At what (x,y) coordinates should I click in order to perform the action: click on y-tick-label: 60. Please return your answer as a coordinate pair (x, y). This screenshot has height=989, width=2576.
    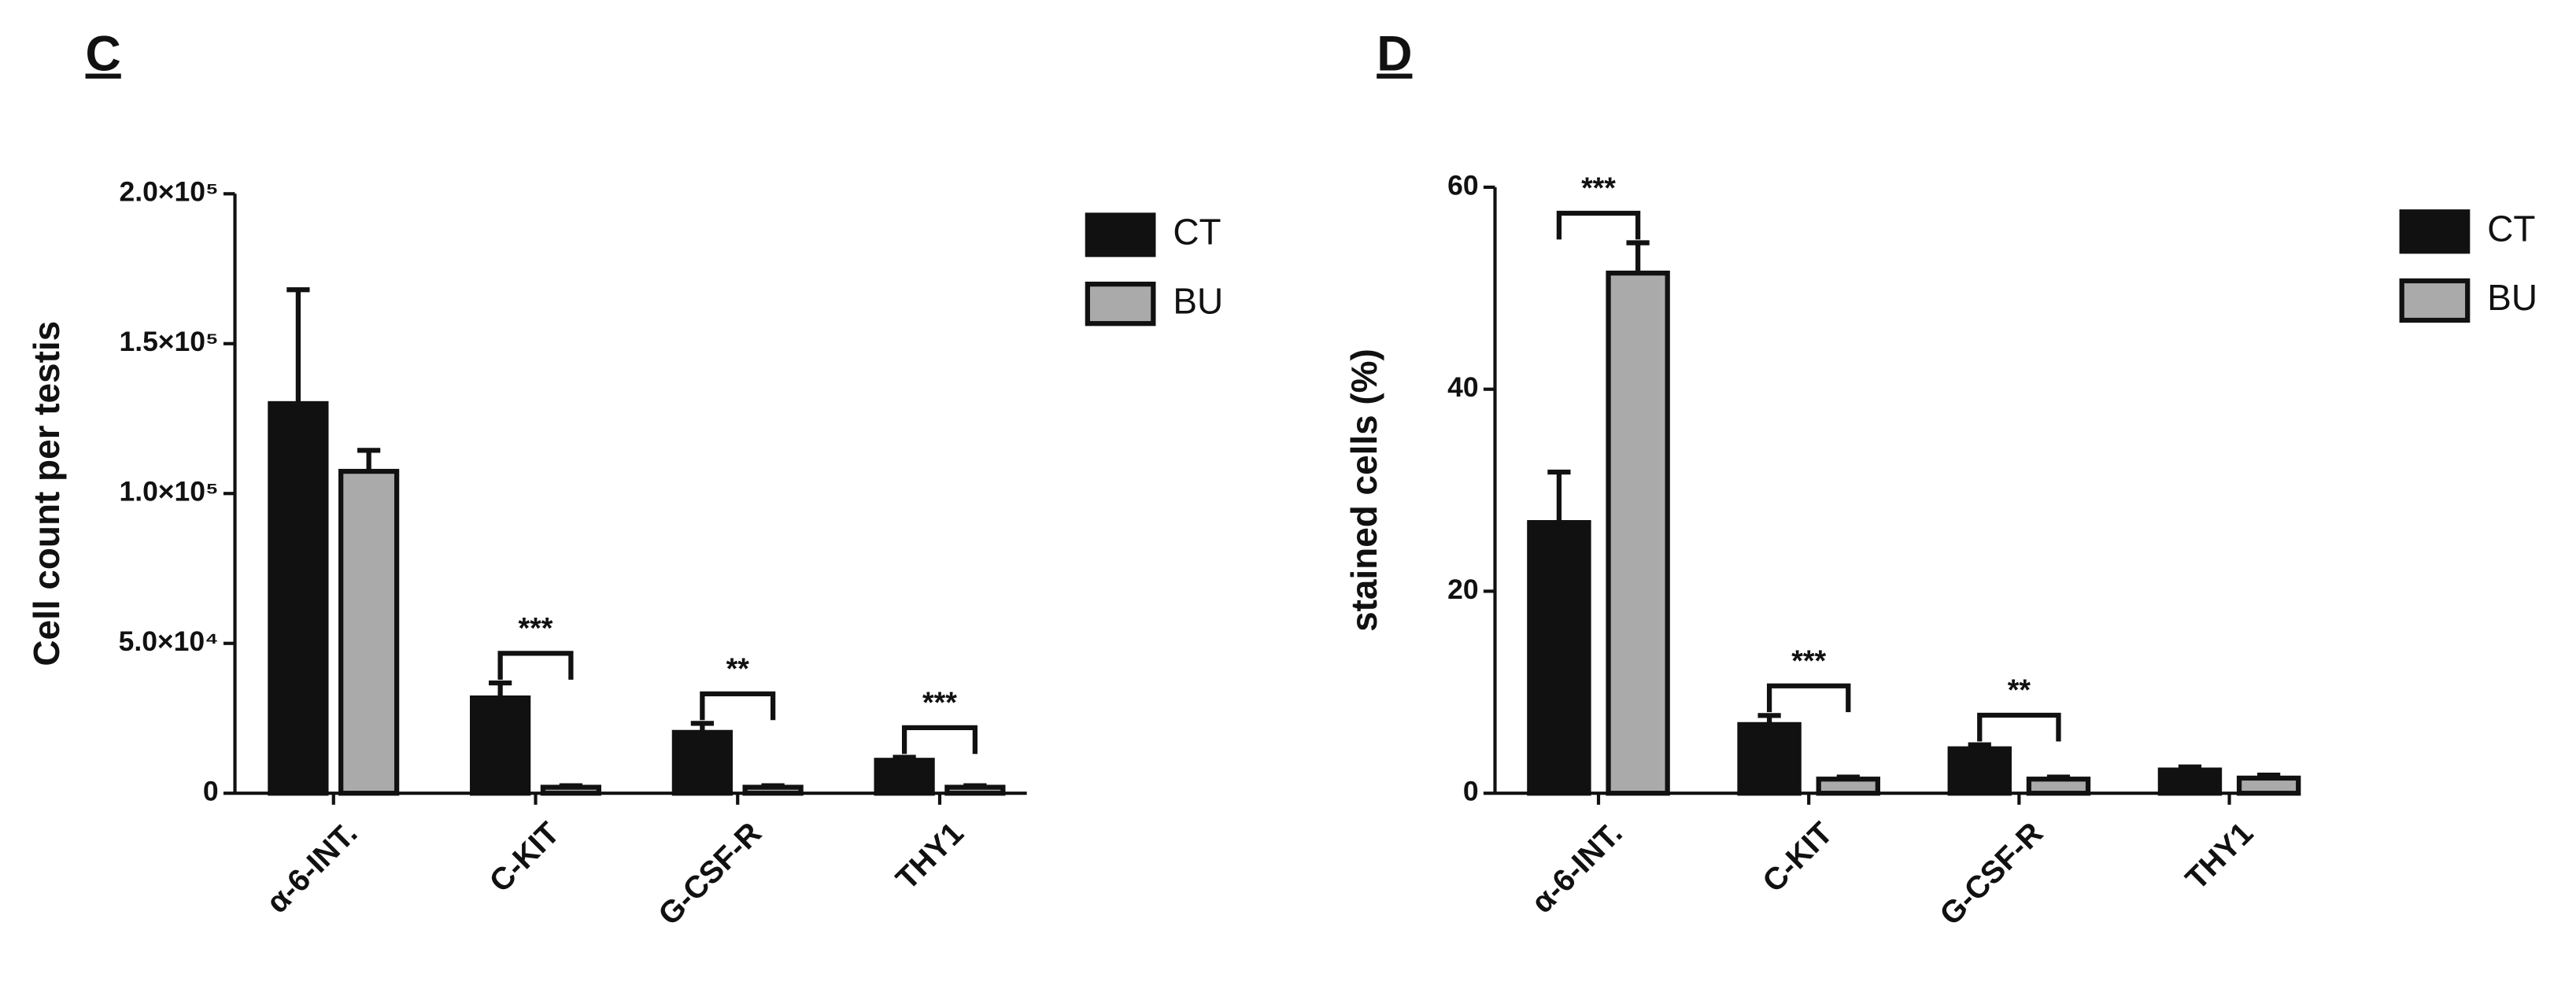
    Looking at the image, I should click on (1462, 185).